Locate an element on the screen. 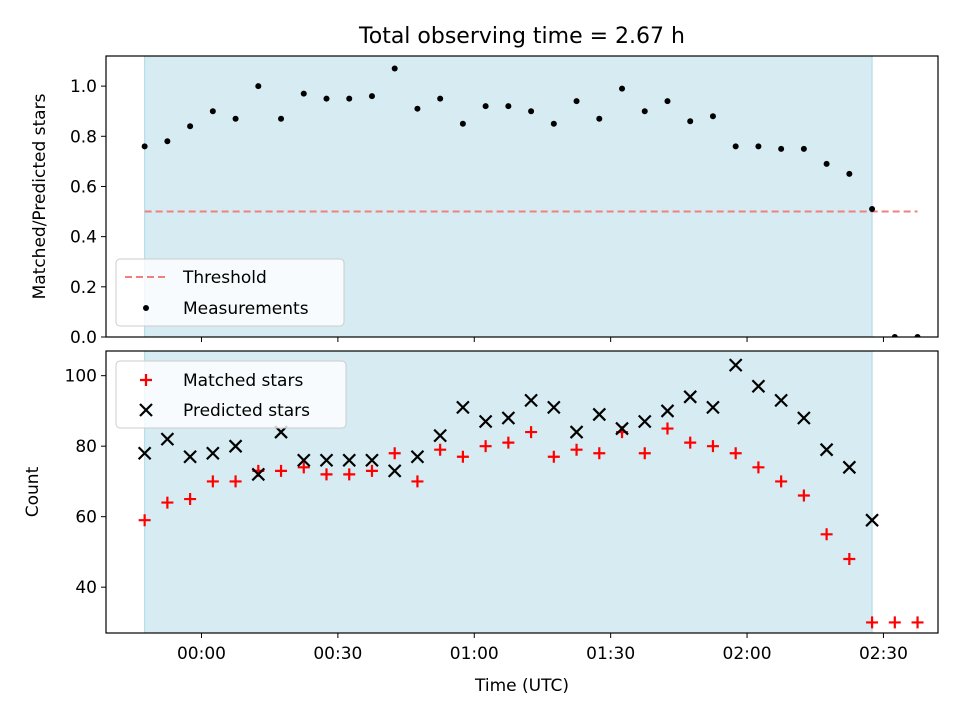 The width and height of the screenshot is (960, 720). y-axis-label: Matched/Predicted stars is located at coordinates (40, 196).